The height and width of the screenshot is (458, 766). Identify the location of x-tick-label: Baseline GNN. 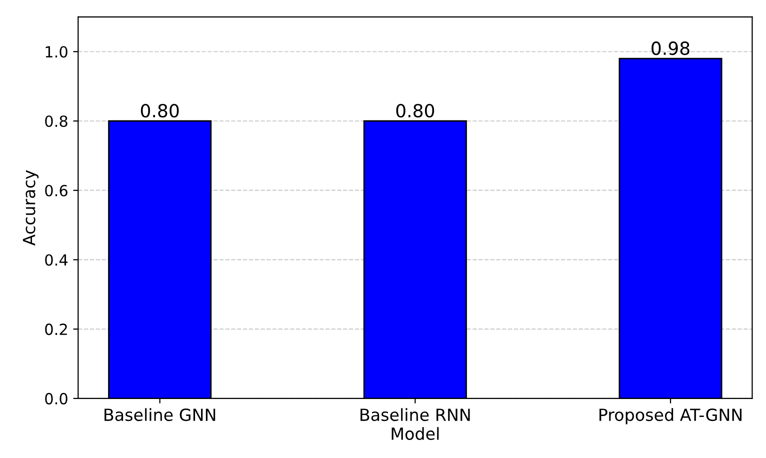
(160, 415).